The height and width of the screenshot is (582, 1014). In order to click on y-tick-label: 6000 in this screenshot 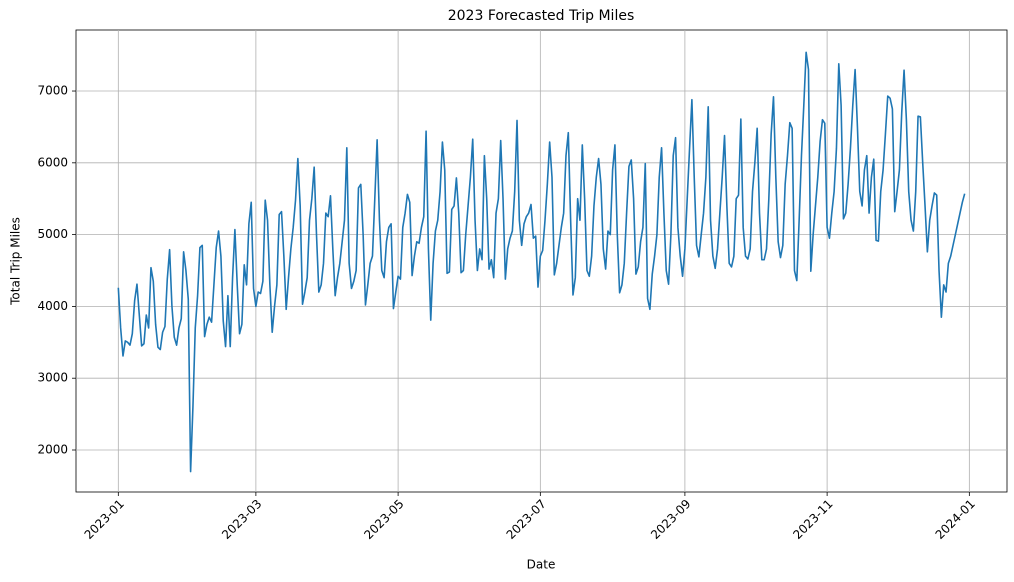, I will do `click(52, 162)`.